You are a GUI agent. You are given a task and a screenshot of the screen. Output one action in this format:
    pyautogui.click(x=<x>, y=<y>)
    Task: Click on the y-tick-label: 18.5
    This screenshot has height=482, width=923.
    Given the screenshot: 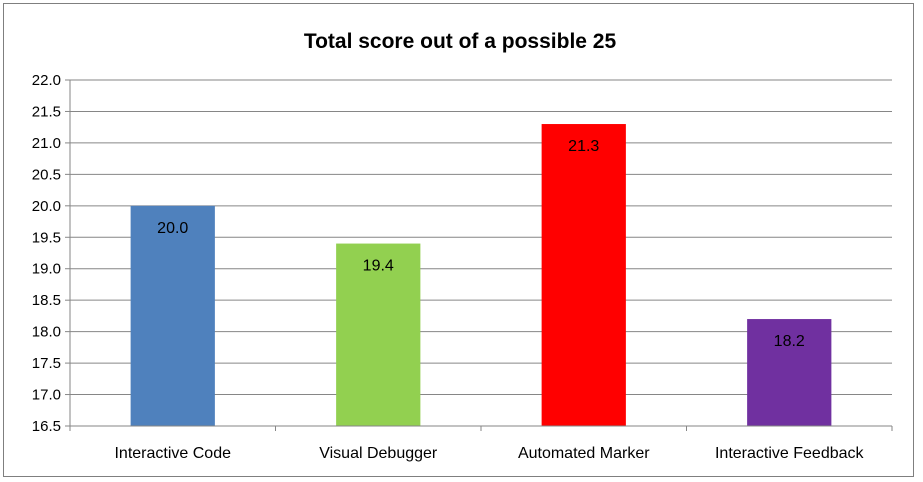 What is the action you would take?
    pyautogui.click(x=46, y=300)
    